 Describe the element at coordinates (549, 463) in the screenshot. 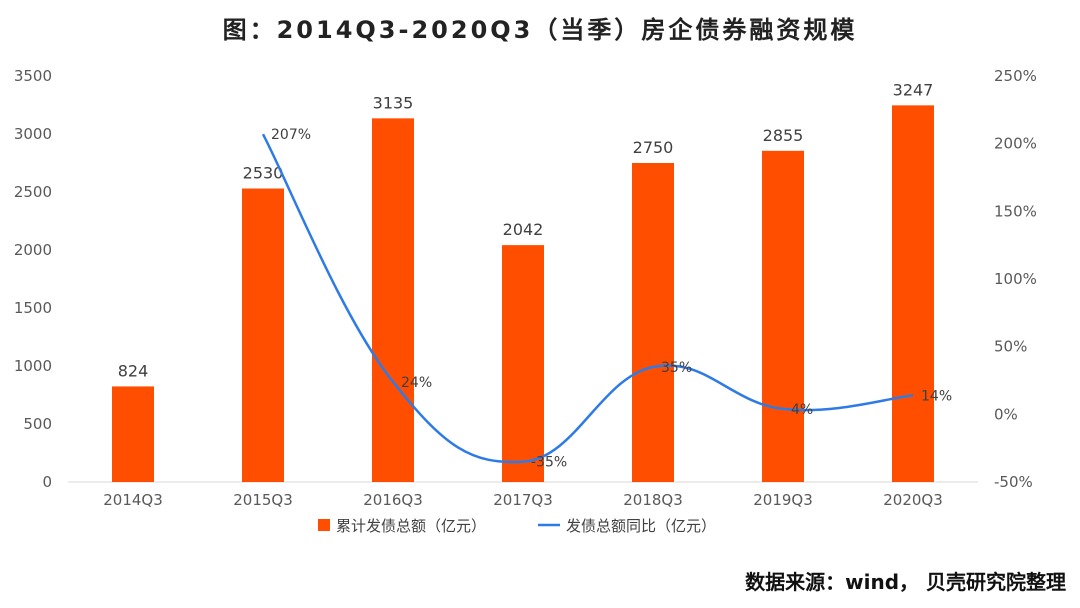

I see `line-value-label: -35%` at that location.